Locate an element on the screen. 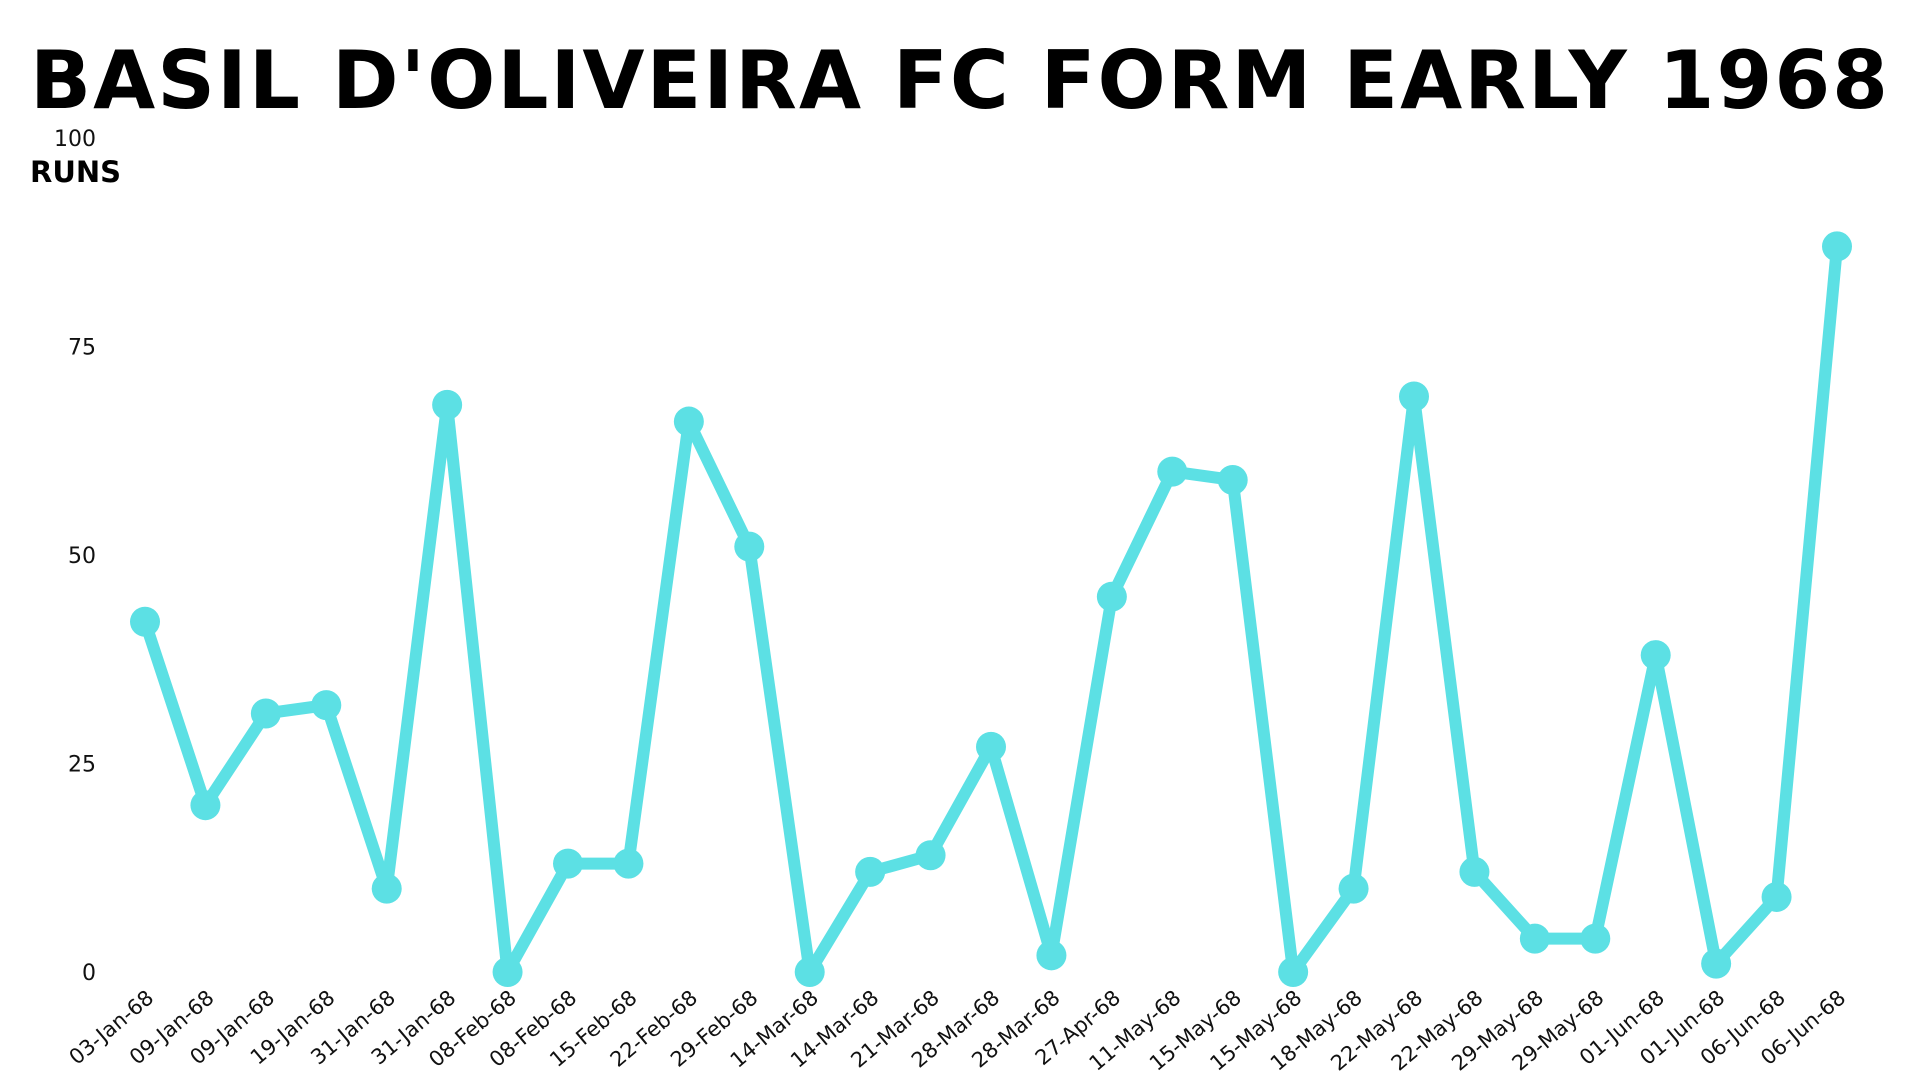 The width and height of the screenshot is (1920, 1084). y-tick-label: 50 is located at coordinates (82, 556).